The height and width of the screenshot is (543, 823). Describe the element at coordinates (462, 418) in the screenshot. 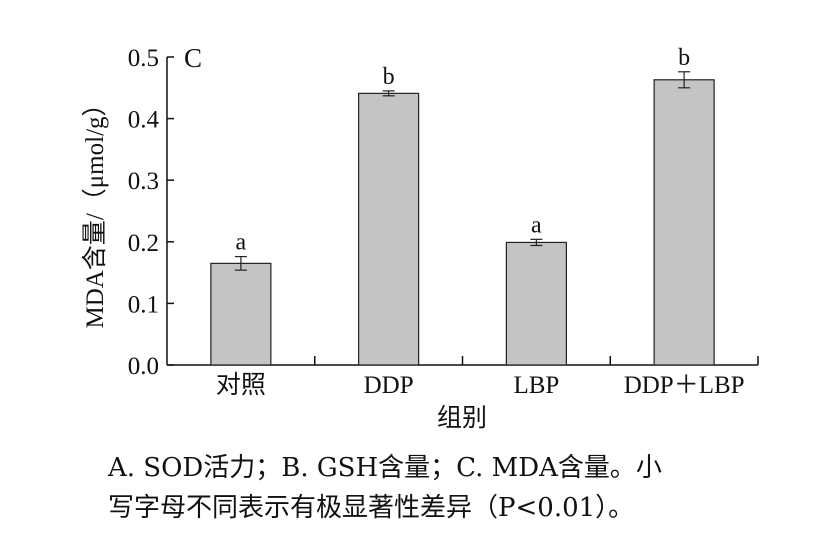

I see `x-axis-title: 组别` at that location.